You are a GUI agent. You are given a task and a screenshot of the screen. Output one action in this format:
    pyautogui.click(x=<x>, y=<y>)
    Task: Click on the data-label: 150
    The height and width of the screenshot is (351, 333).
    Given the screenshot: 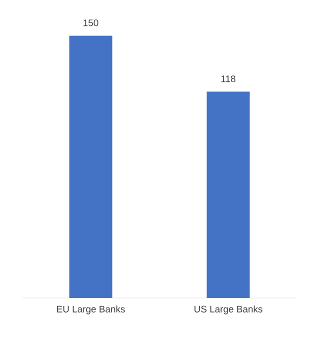 What is the action you would take?
    pyautogui.click(x=91, y=23)
    